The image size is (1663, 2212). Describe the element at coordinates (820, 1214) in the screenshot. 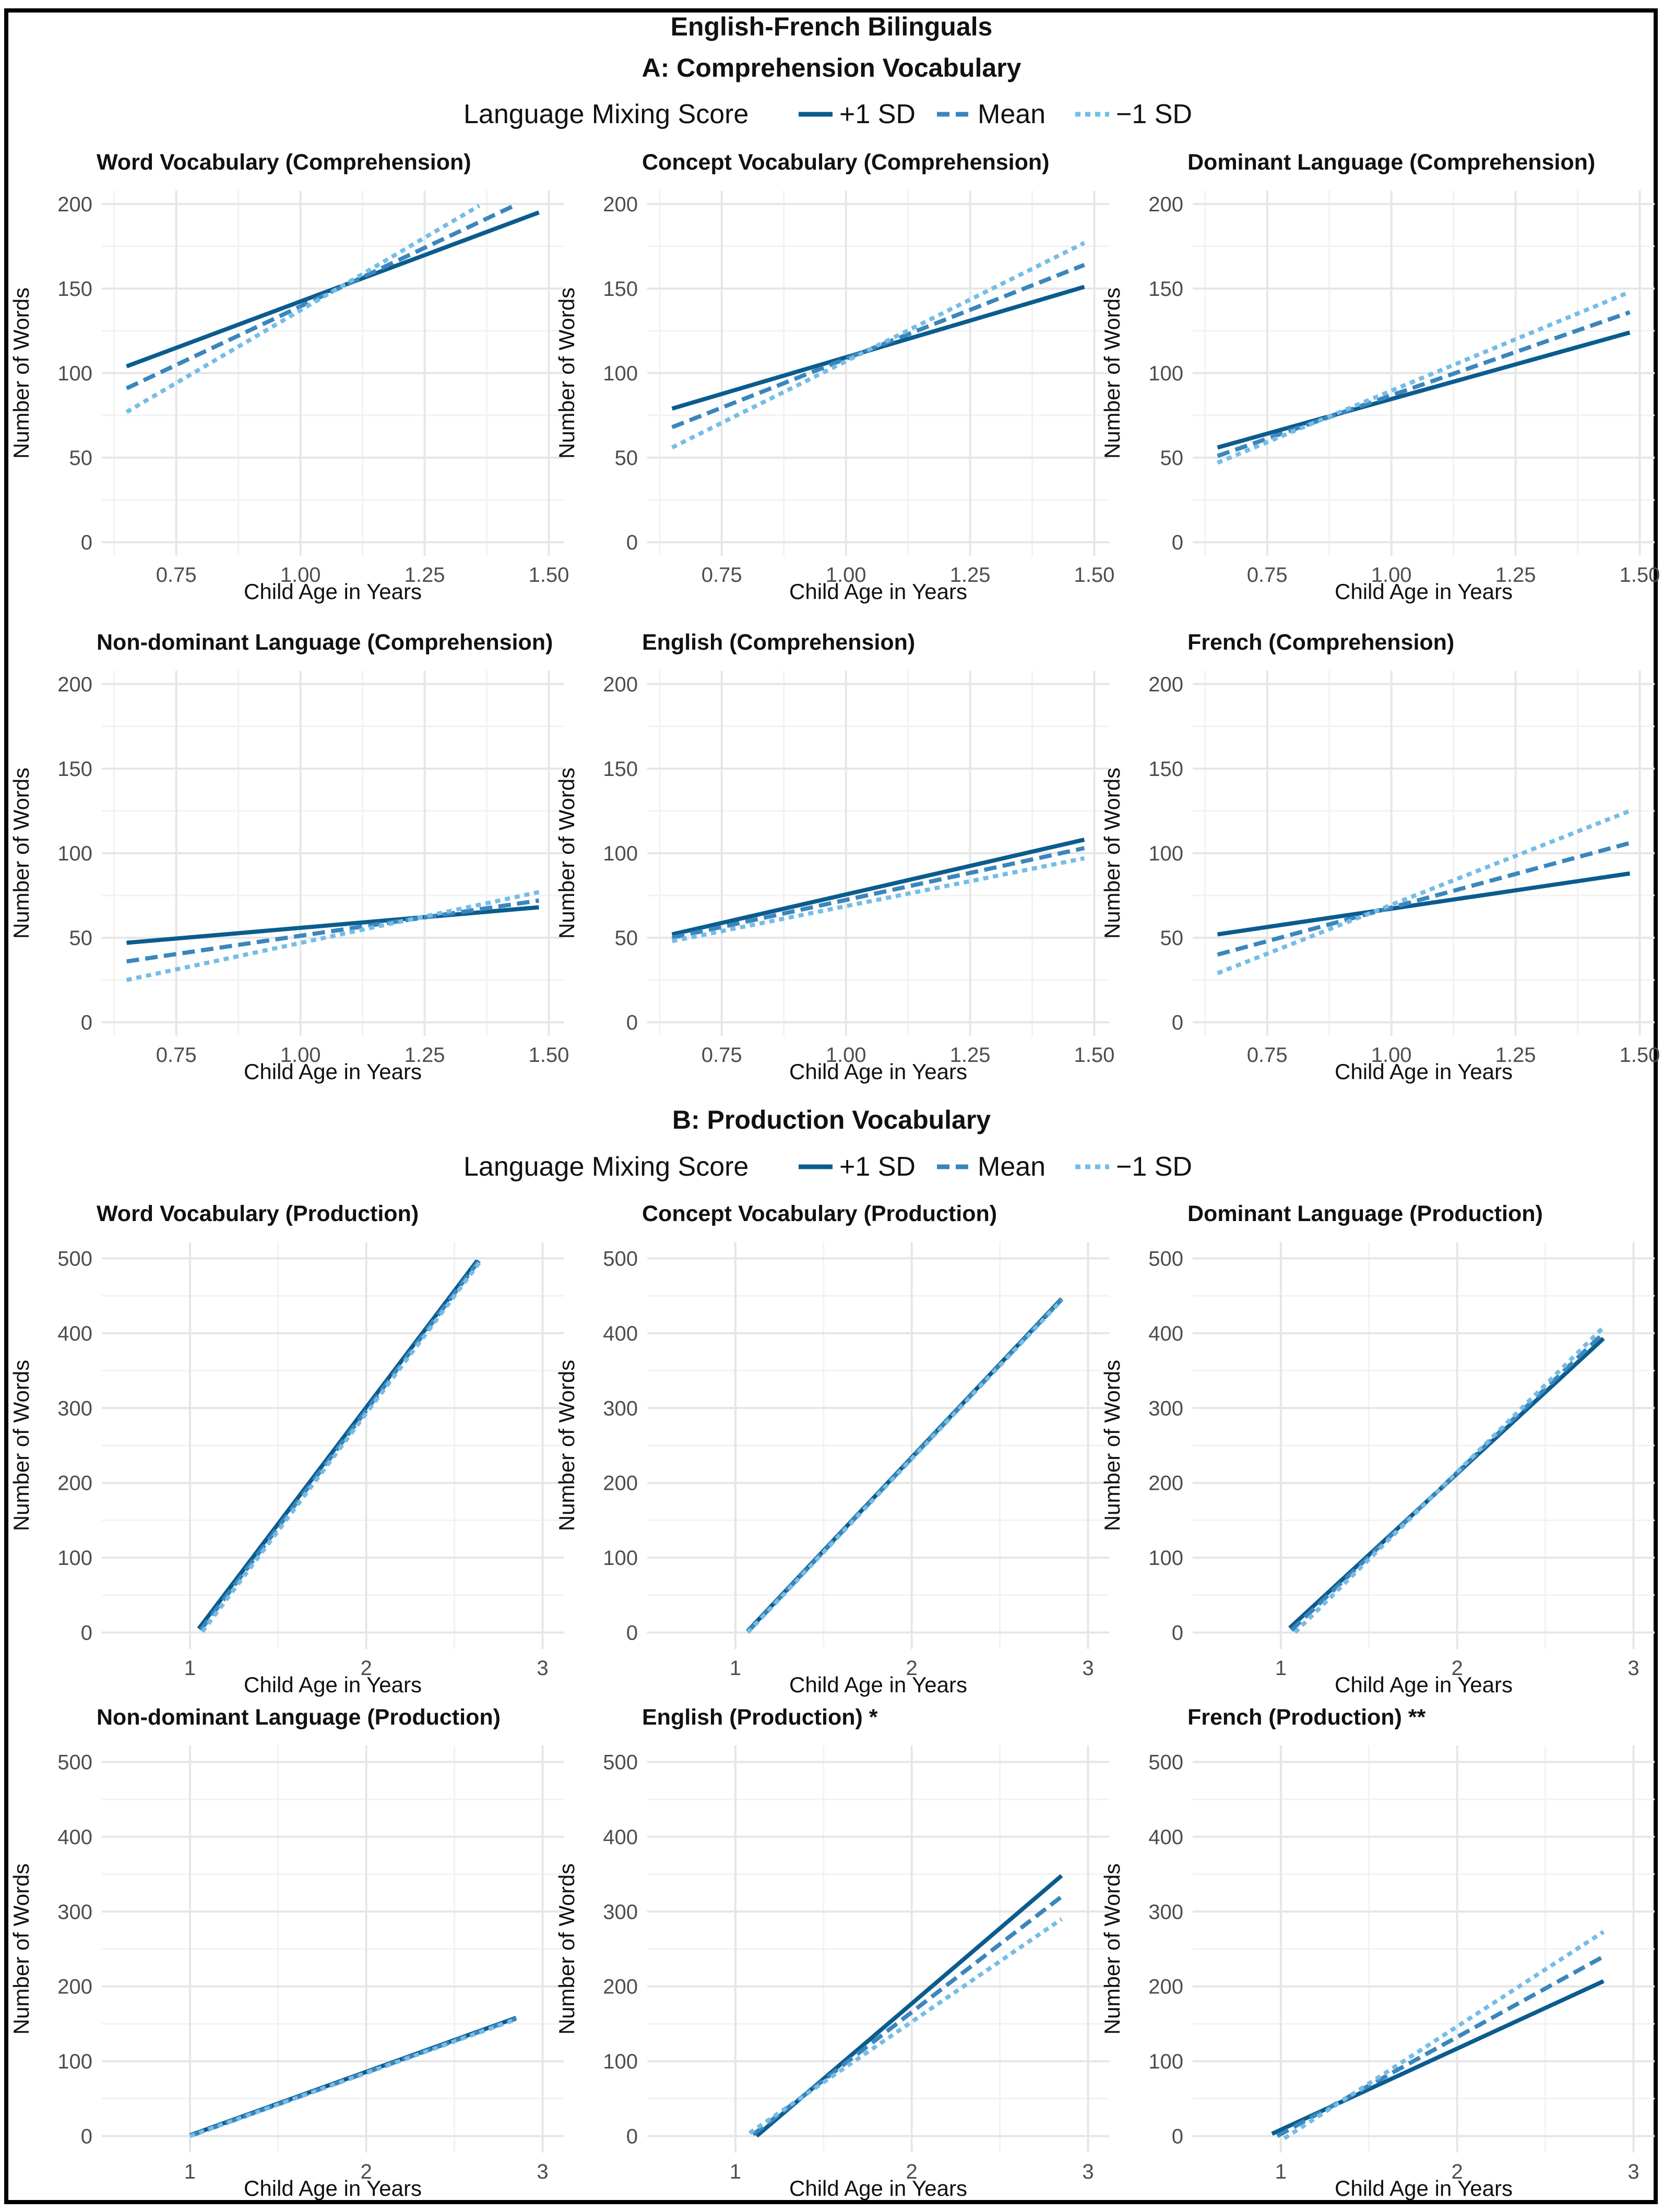

I see `panel-title: Concept Vocabulary (Production)` at that location.